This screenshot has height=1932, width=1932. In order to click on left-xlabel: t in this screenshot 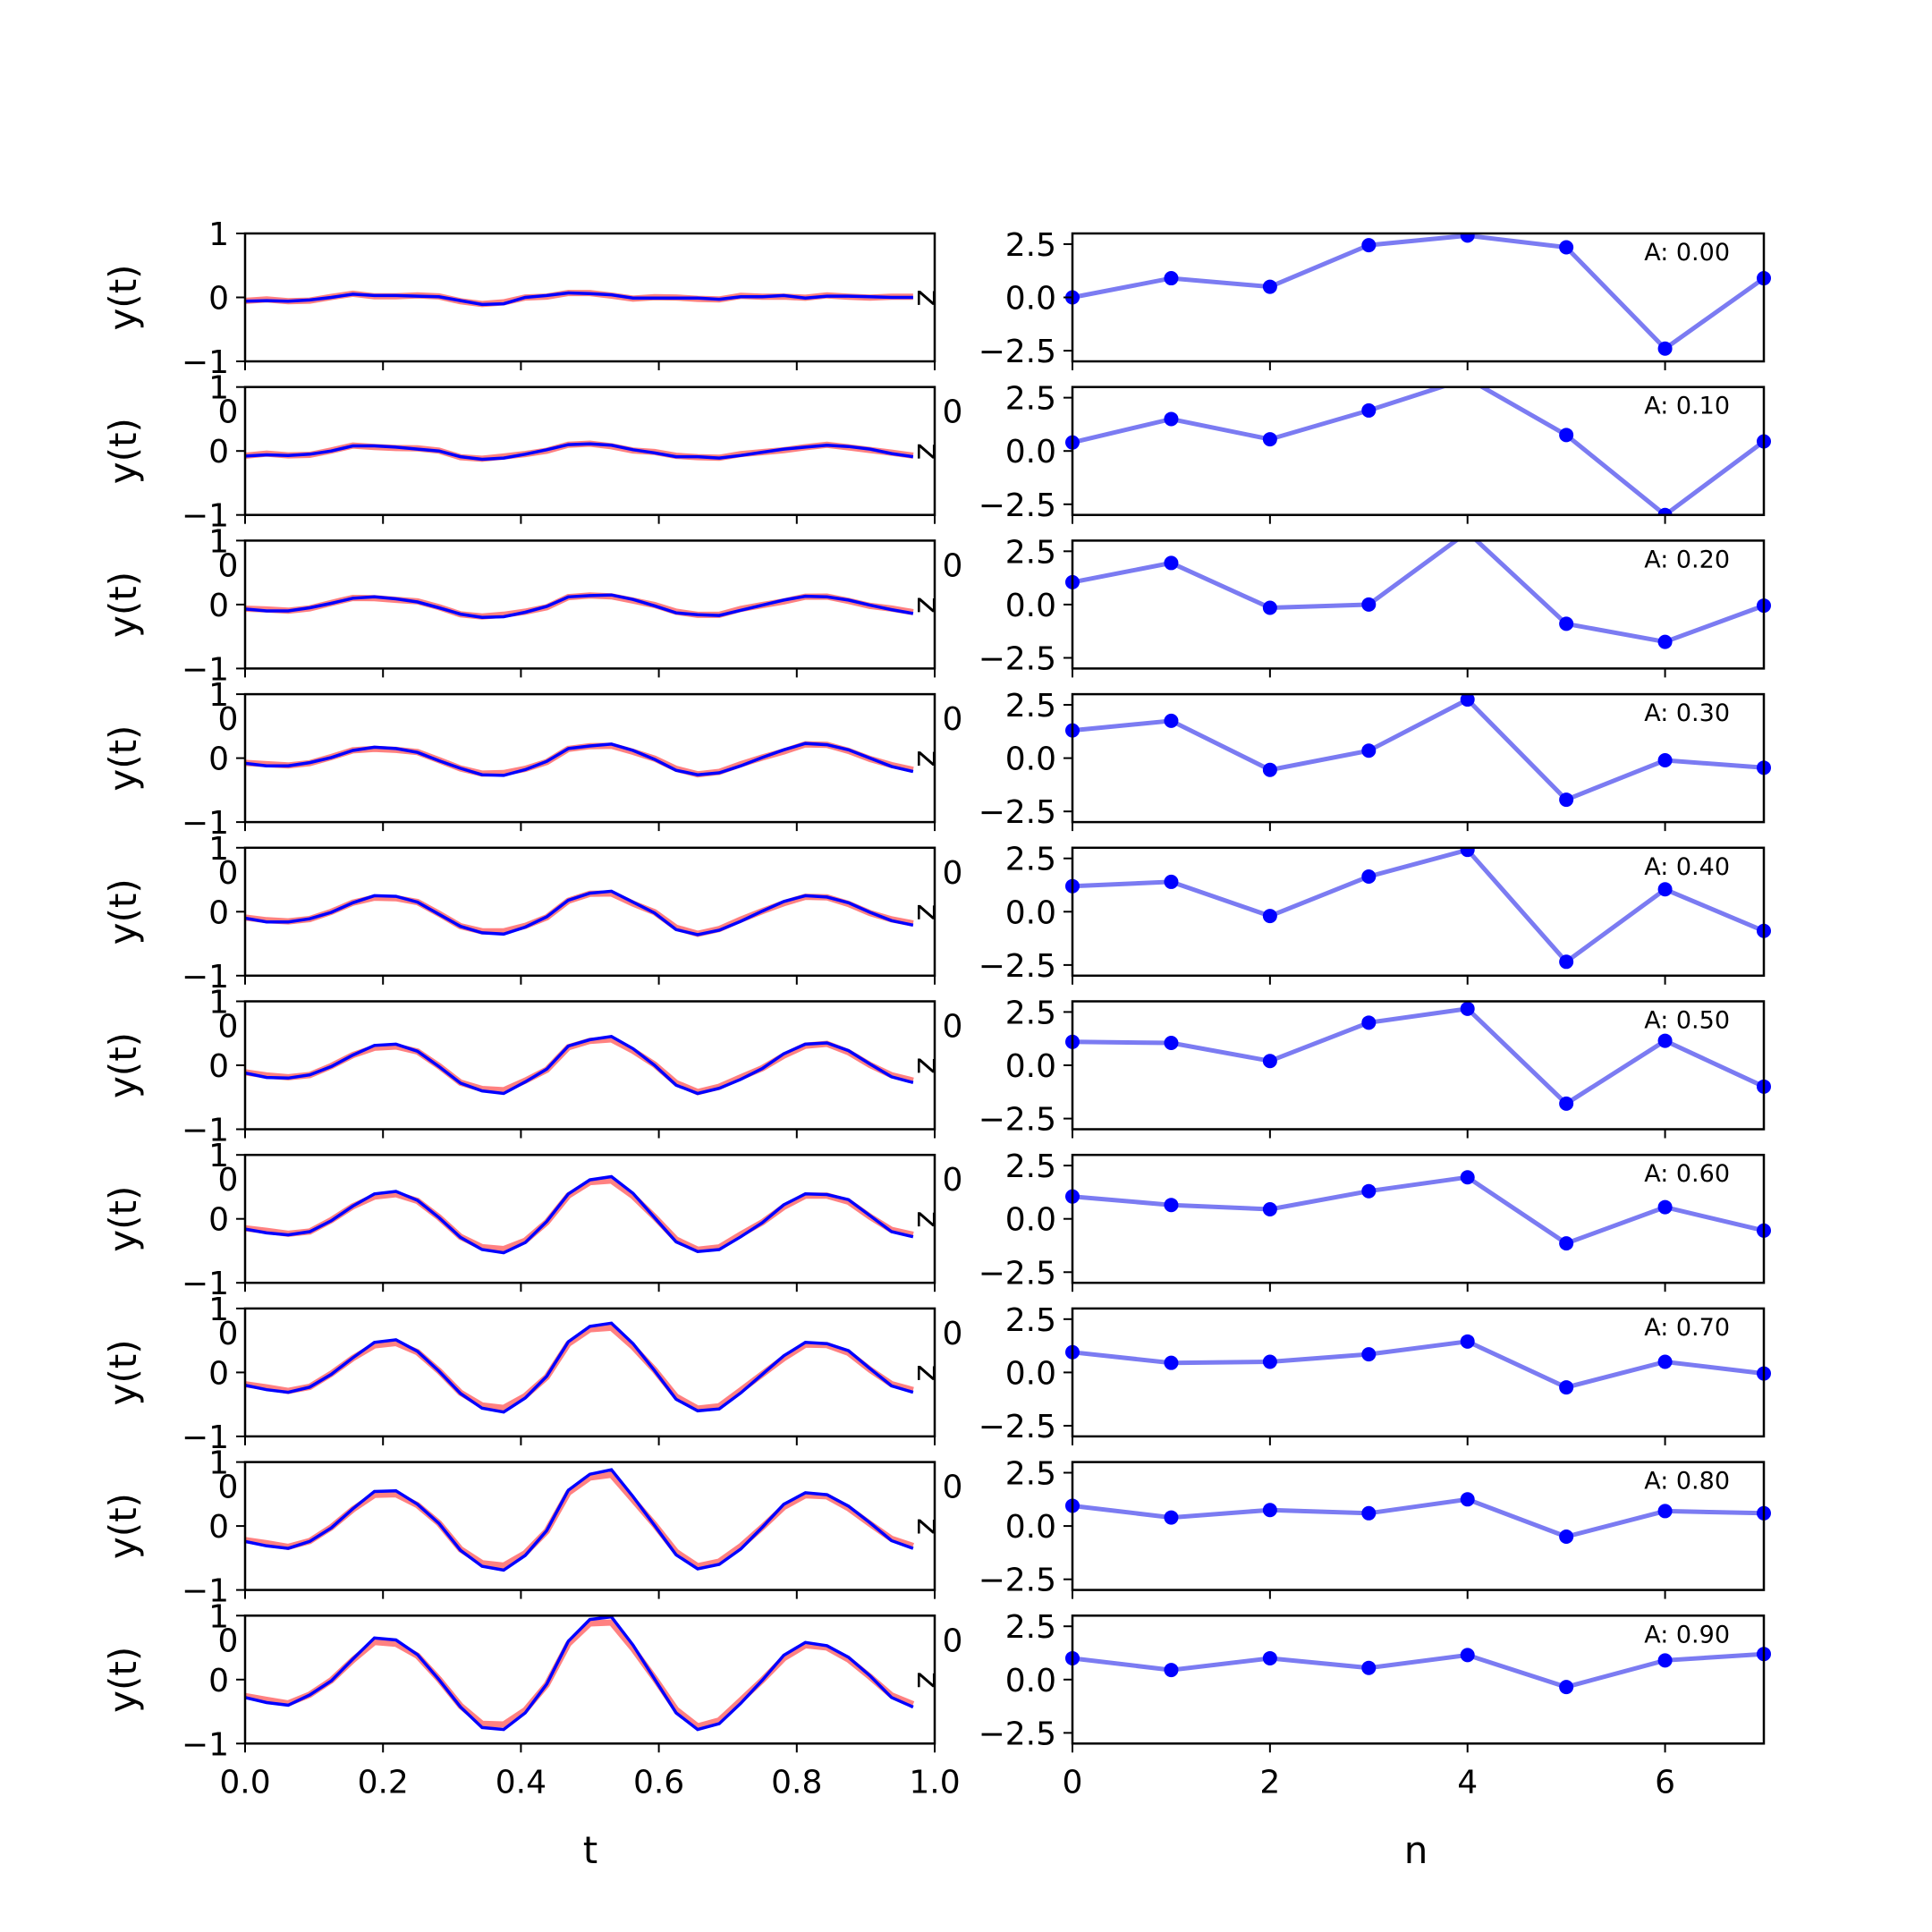, I will do `click(590, 1850)`.